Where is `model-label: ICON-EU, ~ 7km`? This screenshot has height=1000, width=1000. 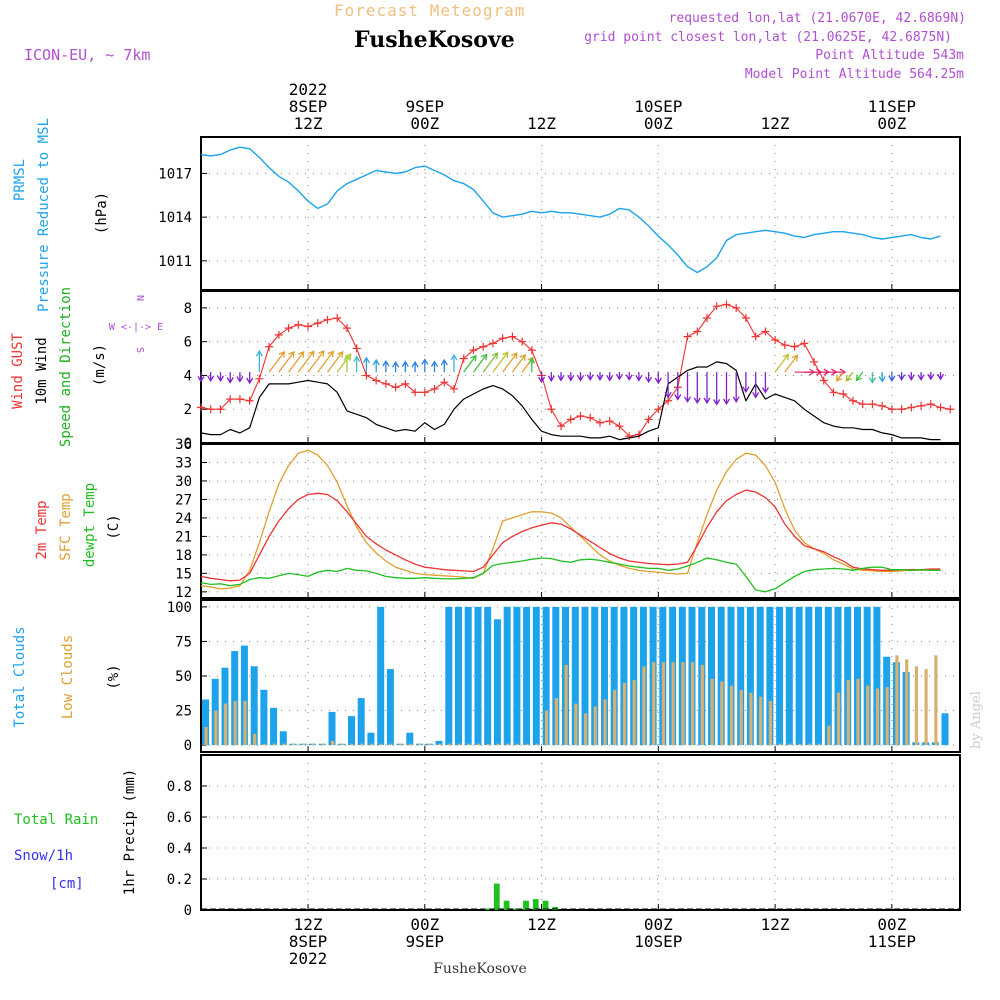 model-label: ICON-EU, ~ 7km is located at coordinates (87, 55).